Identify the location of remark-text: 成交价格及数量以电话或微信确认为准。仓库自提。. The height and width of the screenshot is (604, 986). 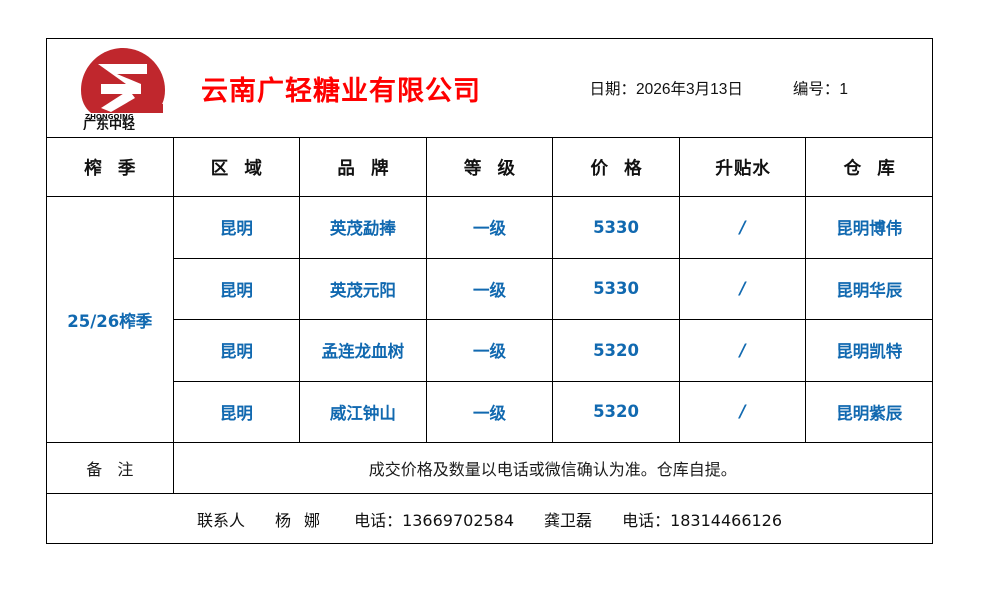
(553, 468).